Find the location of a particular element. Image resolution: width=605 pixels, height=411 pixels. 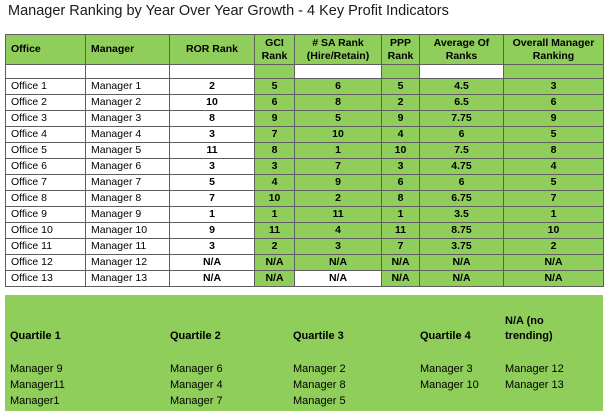

cell-manager: Manager 12 is located at coordinates (127, 262).